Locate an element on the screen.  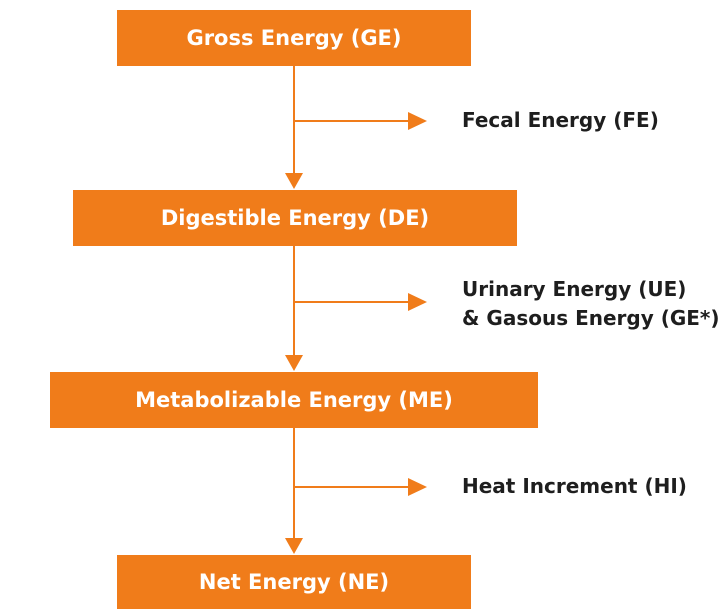
gross-energy-label: Gross Energy (GE) is located at coordinates (294, 38).